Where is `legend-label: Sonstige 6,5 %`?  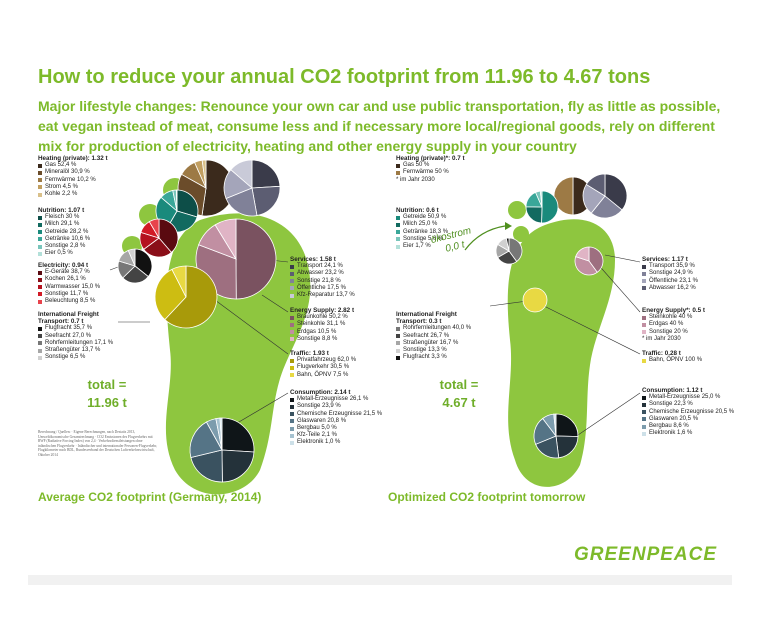
legend-label: Sonstige 6,5 % is located at coordinates (65, 357).